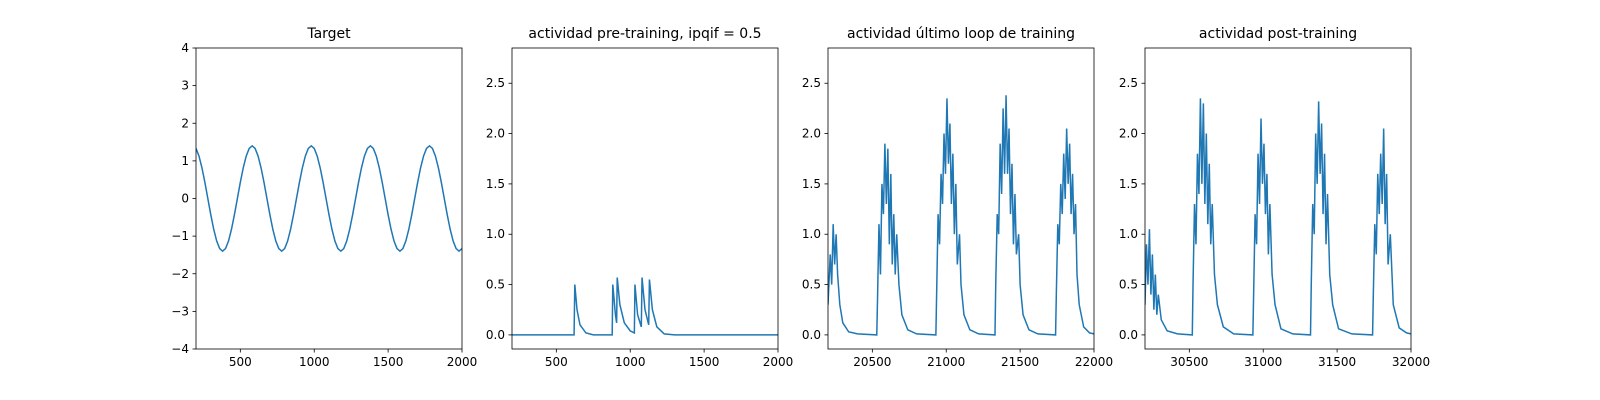  I want to click on y-tick-label: −1, so click(180, 236).